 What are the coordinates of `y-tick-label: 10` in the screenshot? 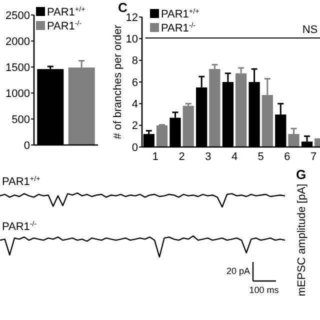 It's located at (132, 40).